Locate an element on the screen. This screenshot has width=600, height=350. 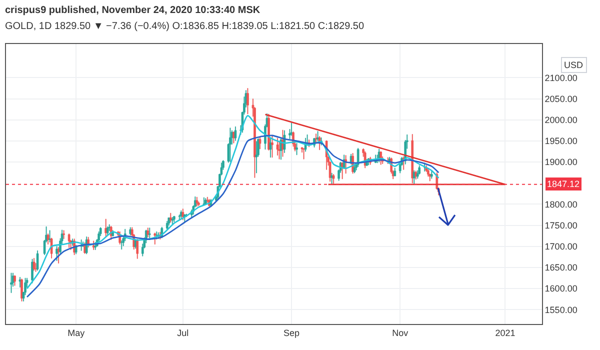
y-tick-label: 1900.00 is located at coordinates (561, 162).